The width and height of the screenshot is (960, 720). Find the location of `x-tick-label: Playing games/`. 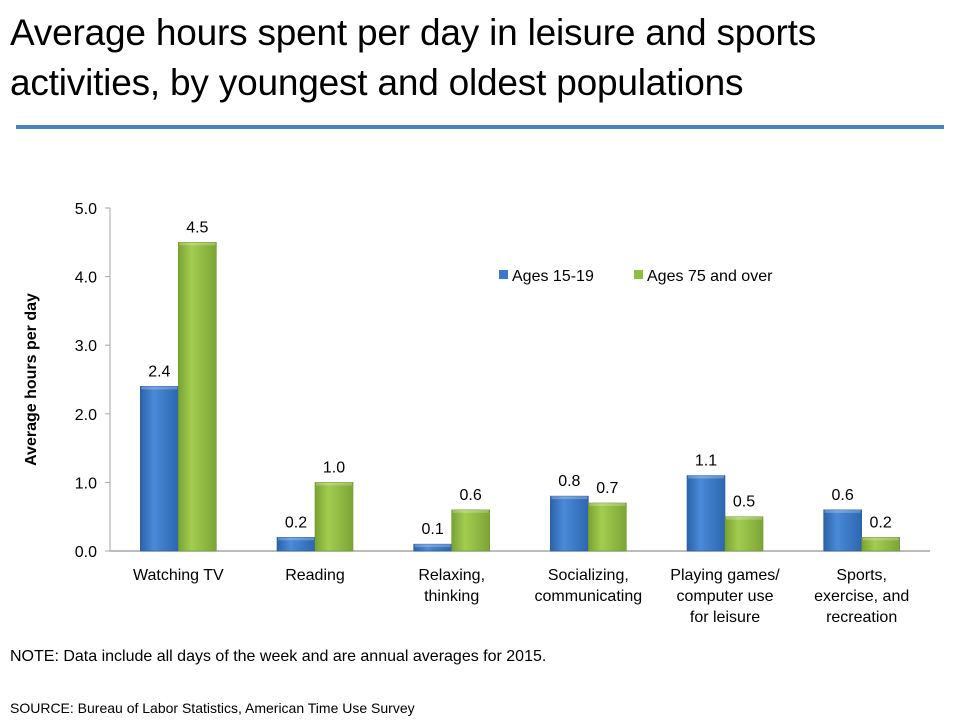

x-tick-label: Playing games/ is located at coordinates (725, 575).